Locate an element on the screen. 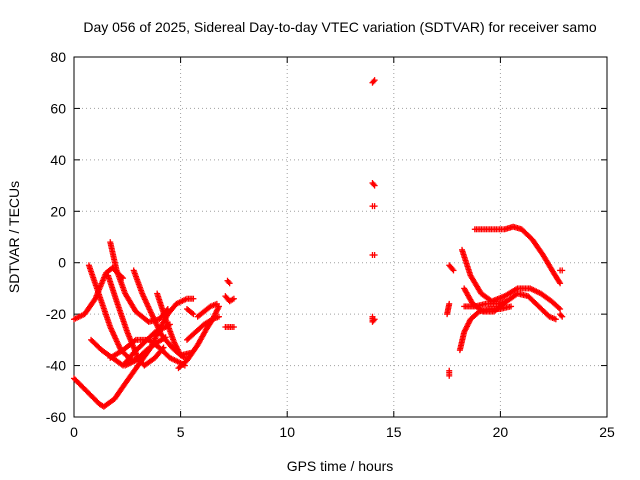 The height and width of the screenshot is (480, 640). x-tick-label: 25 is located at coordinates (607, 432).